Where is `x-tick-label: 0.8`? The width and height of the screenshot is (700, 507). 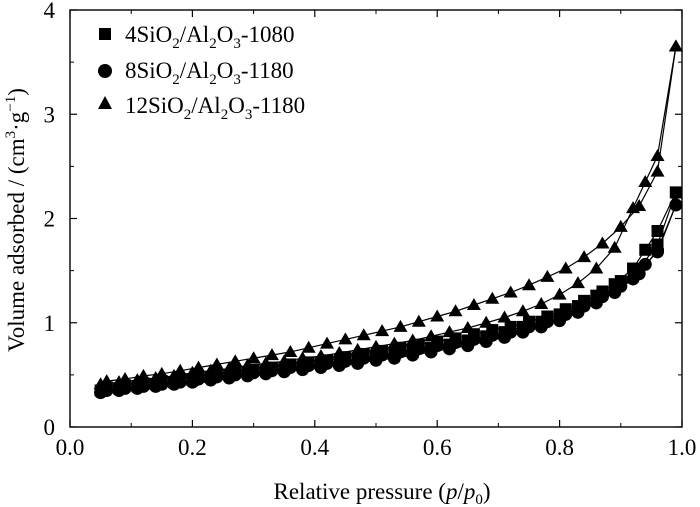
x-tick-label: 0.8 is located at coordinates (559, 447).